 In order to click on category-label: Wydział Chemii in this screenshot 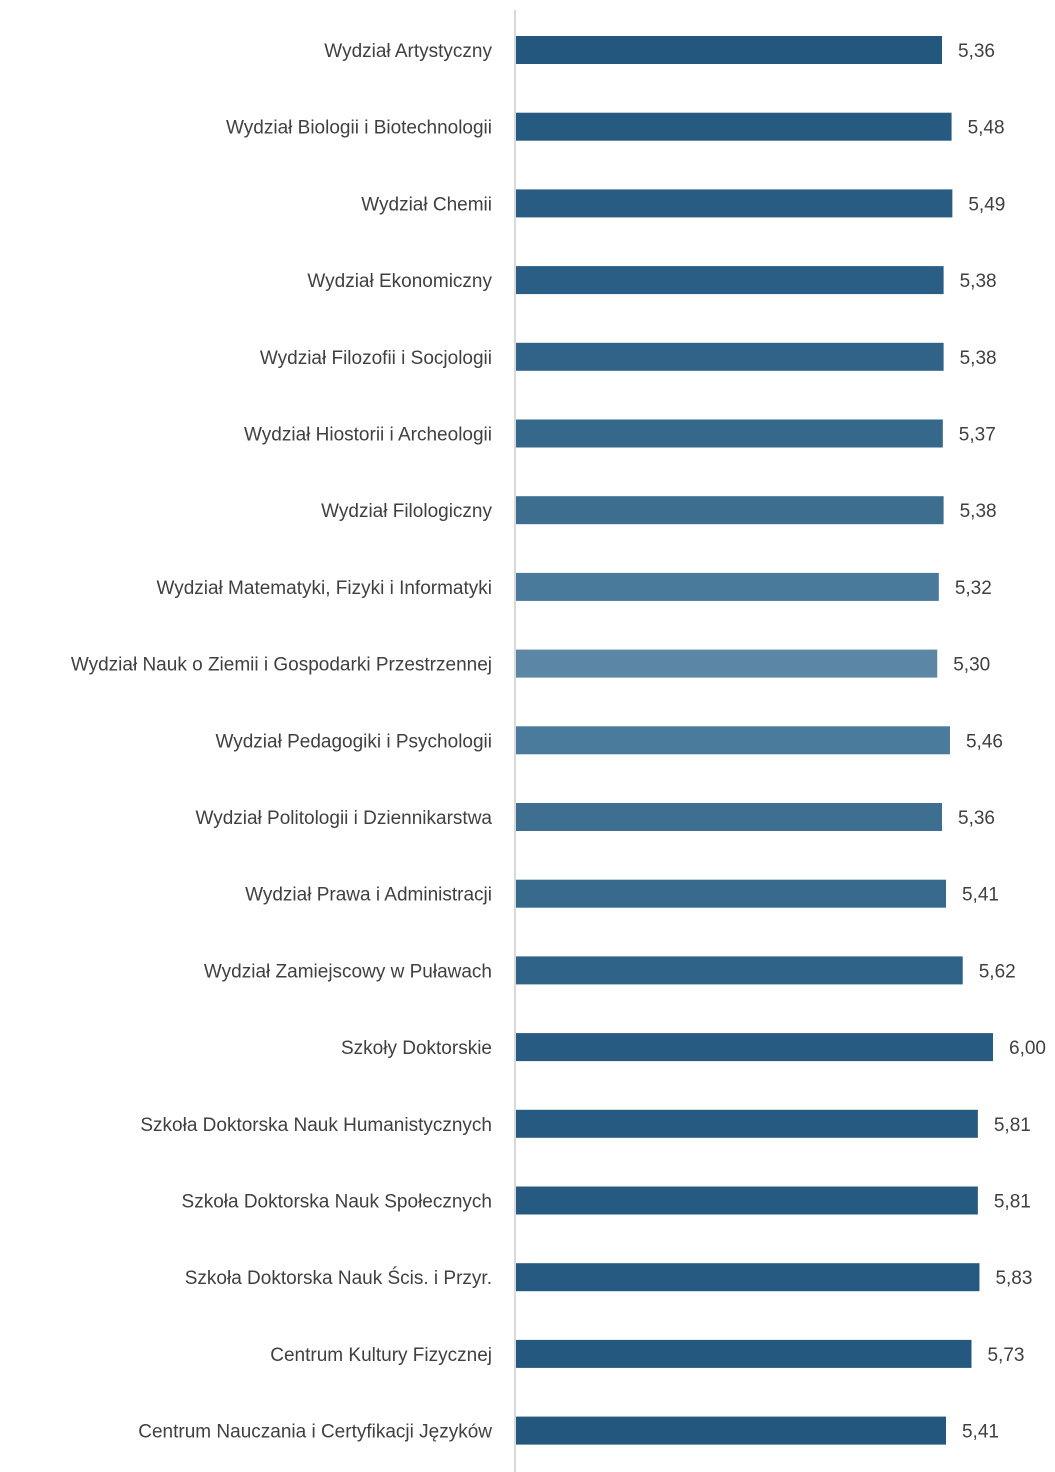, I will do `click(426, 204)`.